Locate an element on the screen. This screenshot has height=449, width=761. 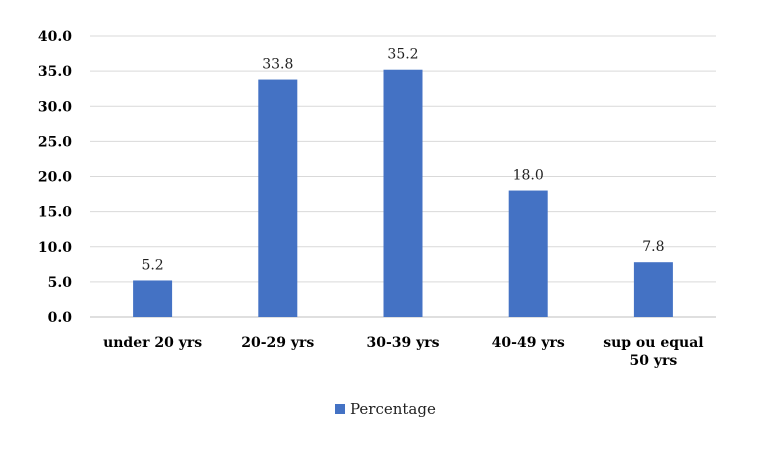
y-tick-label: 20.0 is located at coordinates (55, 178).